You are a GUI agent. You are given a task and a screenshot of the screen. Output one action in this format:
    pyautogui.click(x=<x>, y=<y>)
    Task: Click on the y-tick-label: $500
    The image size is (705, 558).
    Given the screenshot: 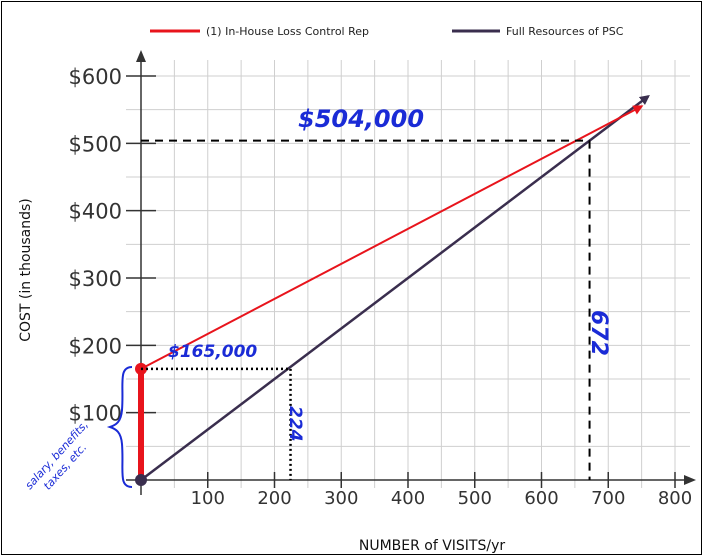 What is the action you would take?
    pyautogui.click(x=95, y=144)
    